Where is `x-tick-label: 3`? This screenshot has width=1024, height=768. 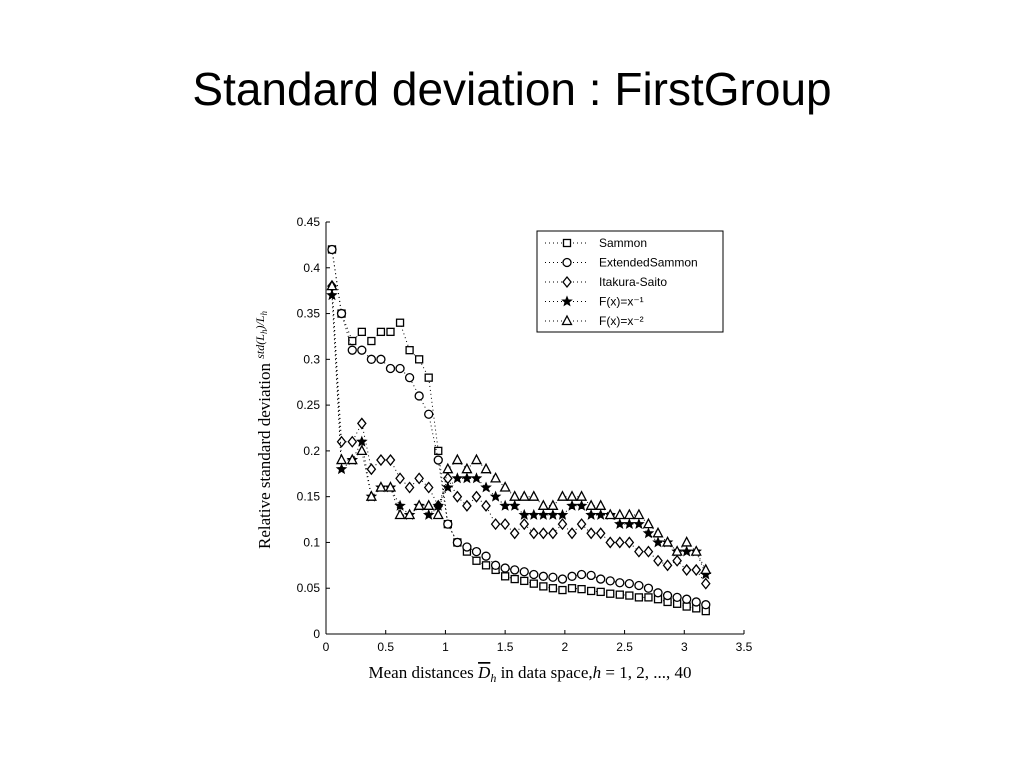 x-tick-label: 3 is located at coordinates (684, 647).